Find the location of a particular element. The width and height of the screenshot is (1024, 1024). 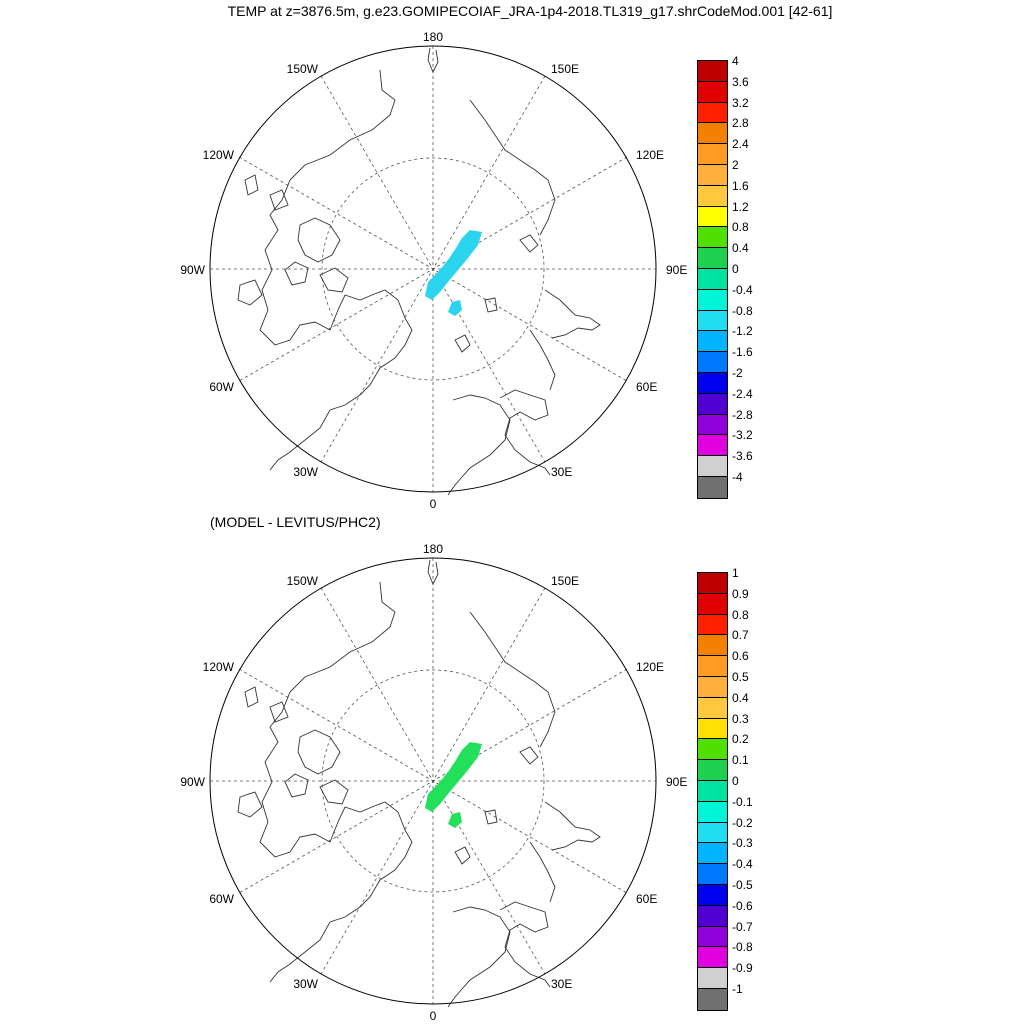

colorbar-tick-label: 2 is located at coordinates (735, 165).